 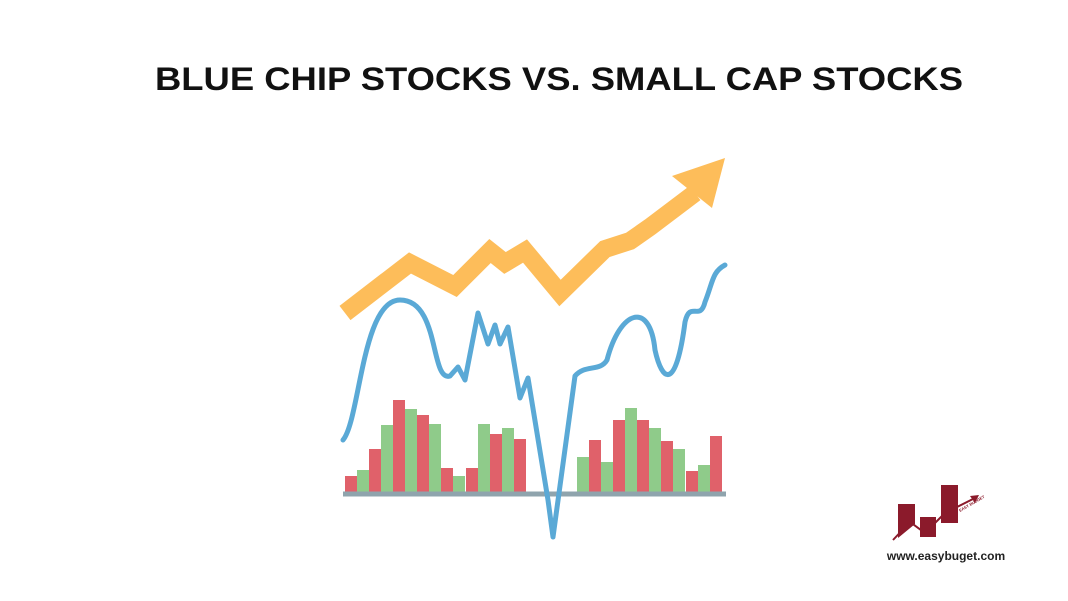 What do you see at coordinates (945, 524) in the screenshot?
I see `logo: EASY BUDGET www.easybuget.com` at bounding box center [945, 524].